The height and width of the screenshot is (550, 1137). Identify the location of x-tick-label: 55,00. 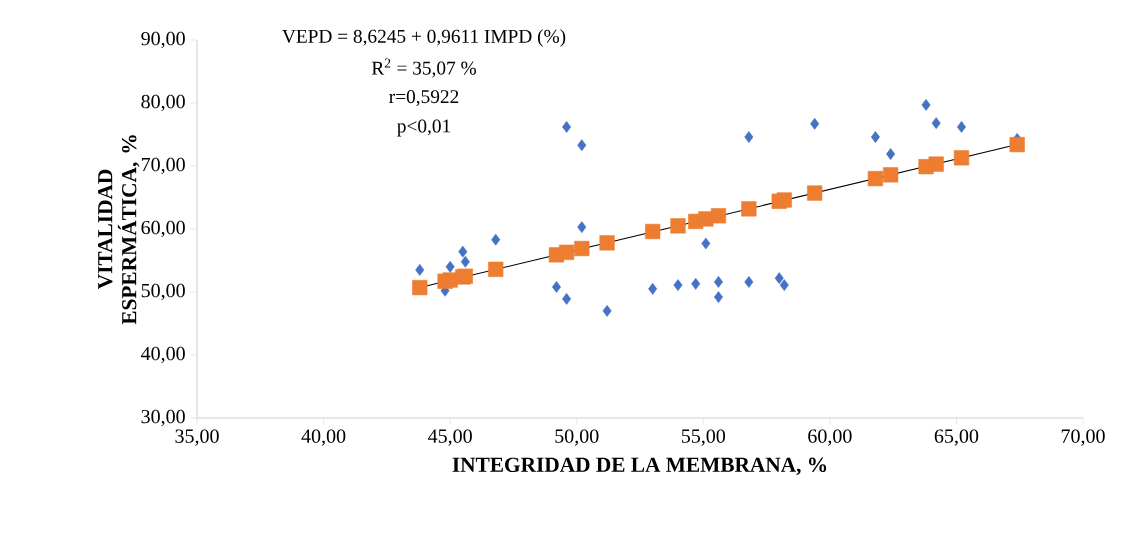
(703, 437).